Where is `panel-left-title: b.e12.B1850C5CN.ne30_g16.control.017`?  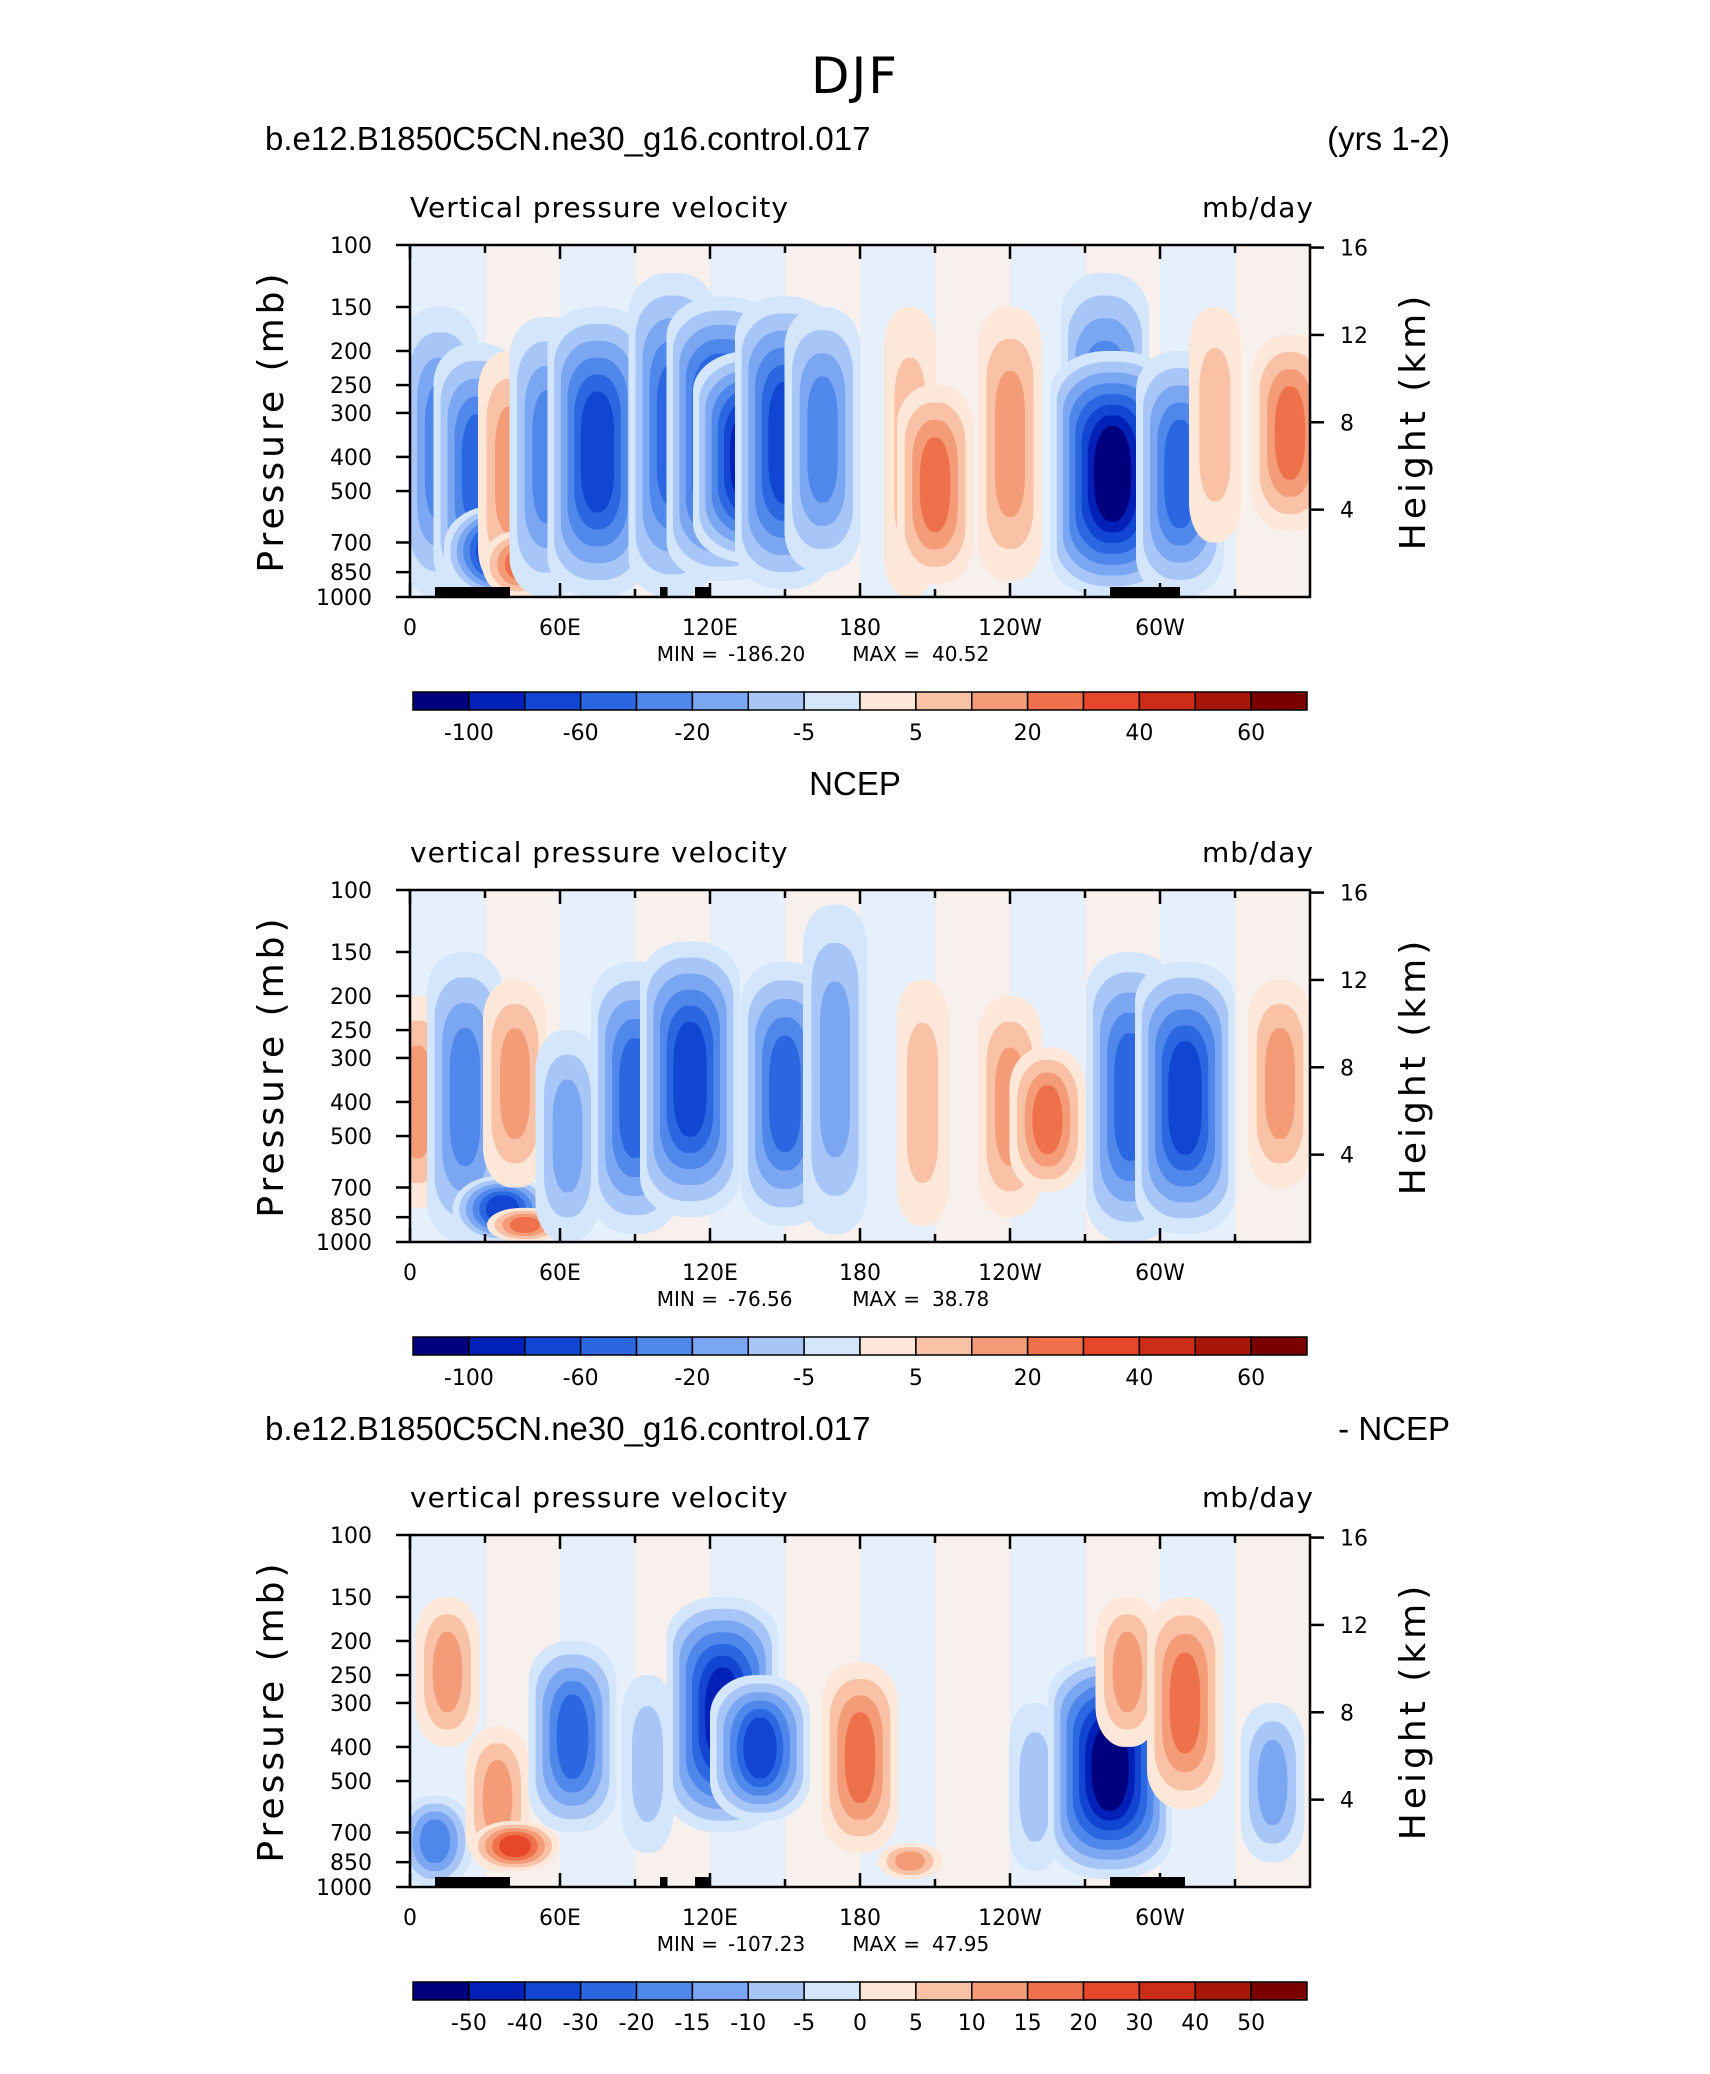 panel-left-title: b.e12.B1850C5CN.ne30_g16.control.017 is located at coordinates (567, 138).